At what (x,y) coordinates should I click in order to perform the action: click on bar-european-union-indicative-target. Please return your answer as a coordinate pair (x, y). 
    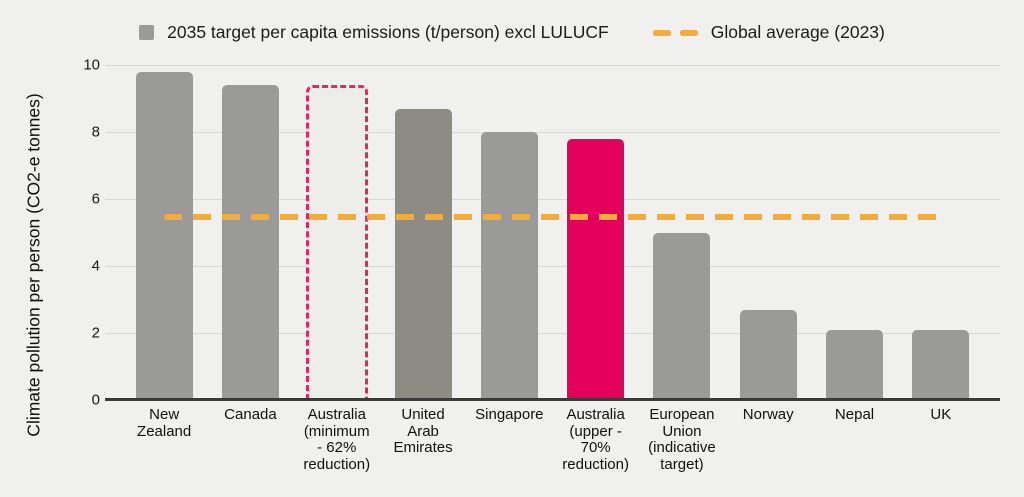
    Looking at the image, I should click on (682, 316).